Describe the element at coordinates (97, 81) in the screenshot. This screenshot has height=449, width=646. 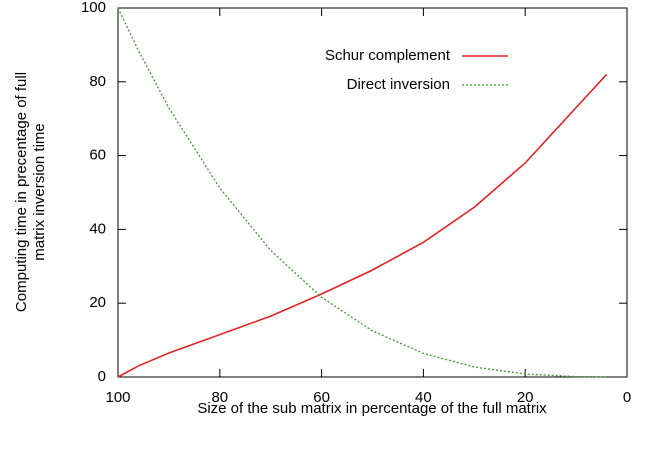
I see `y-tick-label: 80` at that location.